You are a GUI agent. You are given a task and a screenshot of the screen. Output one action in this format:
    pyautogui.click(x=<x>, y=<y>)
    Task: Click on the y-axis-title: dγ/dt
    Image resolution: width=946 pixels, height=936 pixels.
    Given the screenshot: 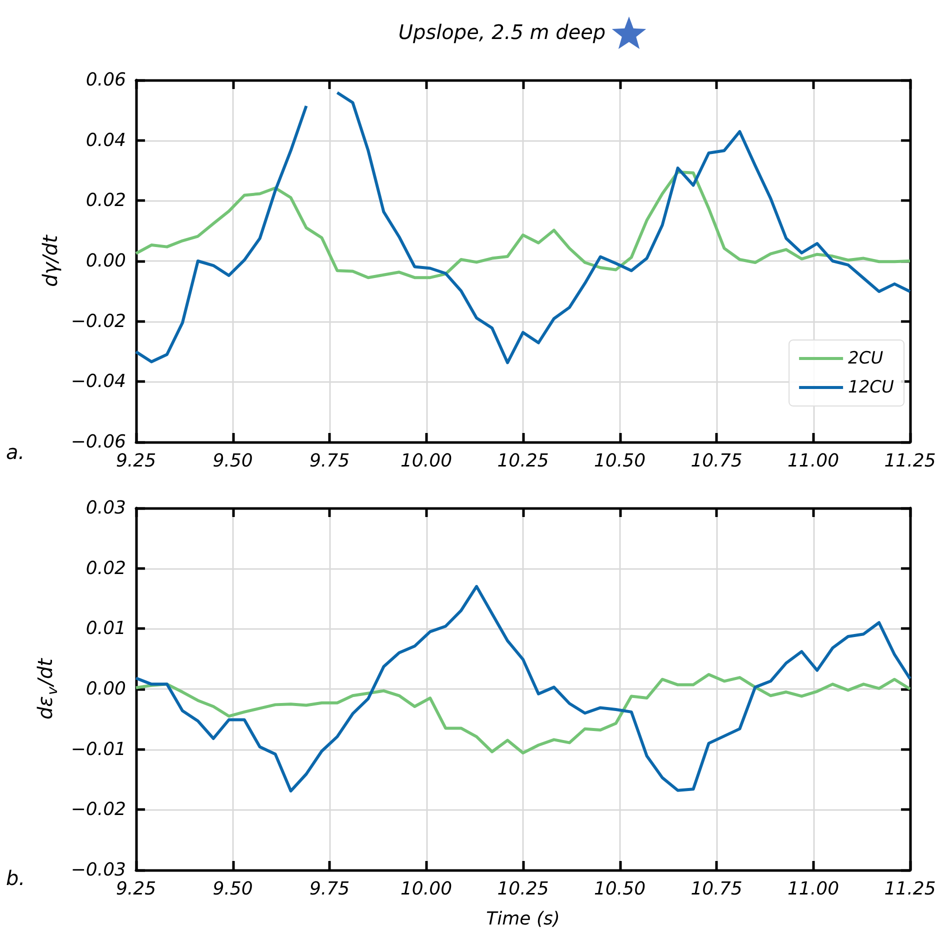 What is the action you would take?
    pyautogui.click(x=50, y=260)
    